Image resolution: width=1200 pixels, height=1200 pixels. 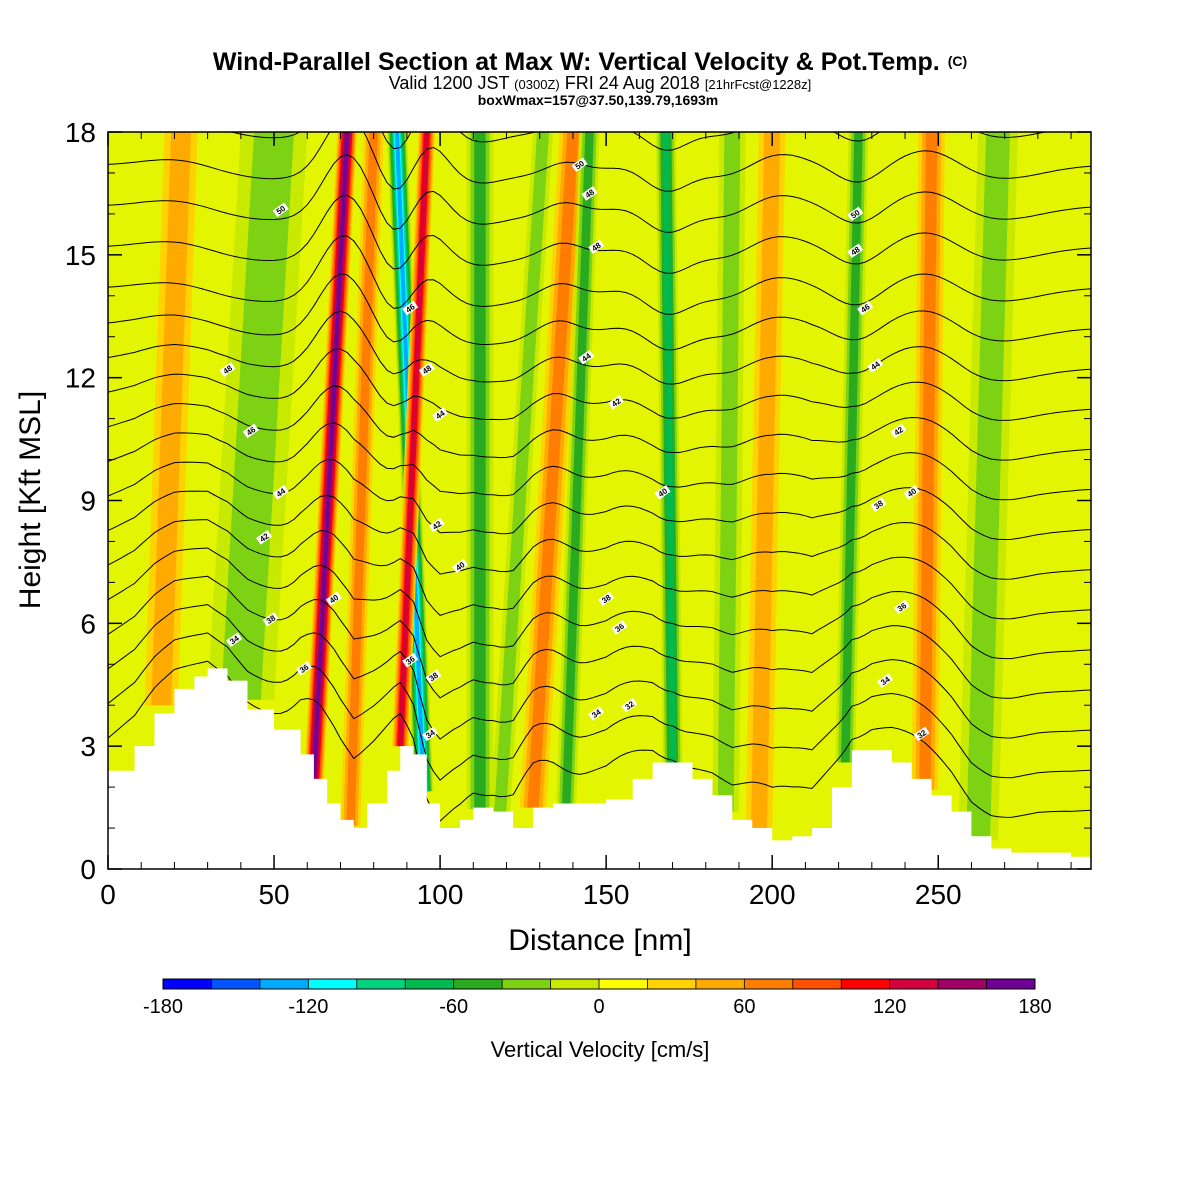 I want to click on contour-label: 42, so click(x=436, y=525).